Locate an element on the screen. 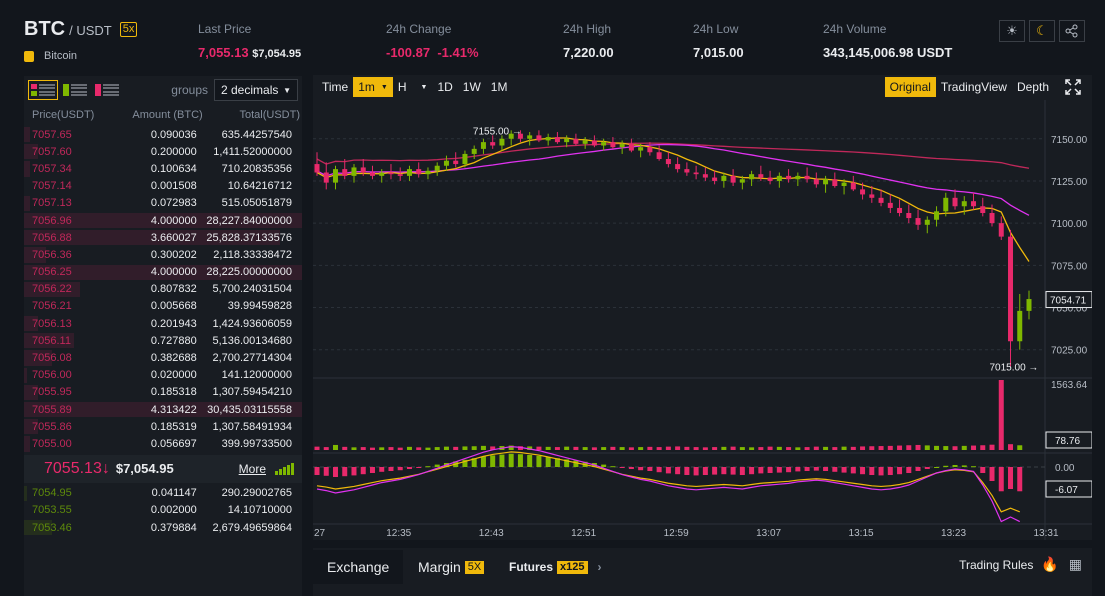 This screenshot has width=1105, height=596. ask-amount: 0.200000 is located at coordinates (173, 151).